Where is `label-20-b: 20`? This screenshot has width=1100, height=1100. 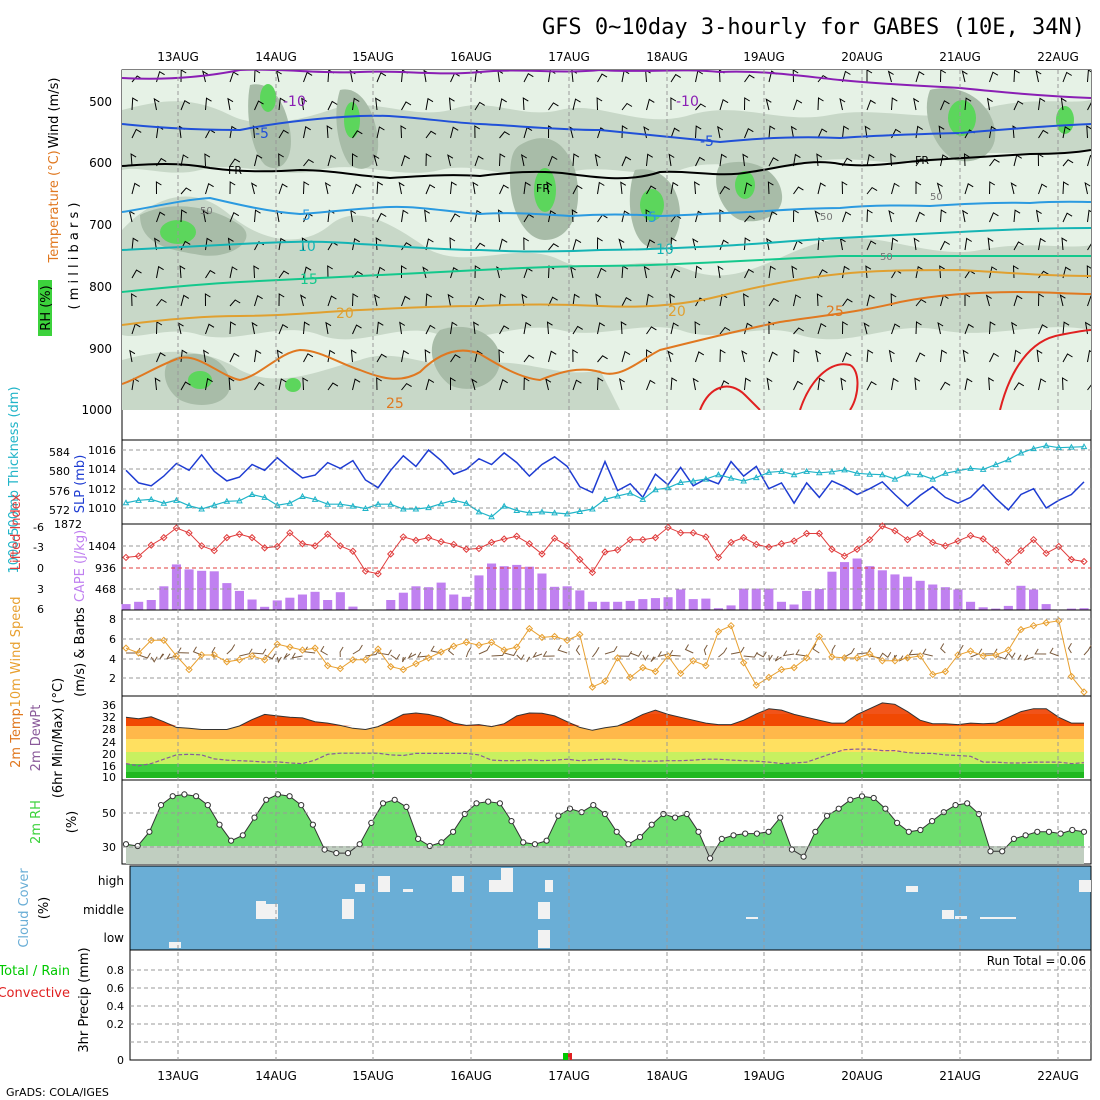 label-20-b: 20 is located at coordinates (677, 312).